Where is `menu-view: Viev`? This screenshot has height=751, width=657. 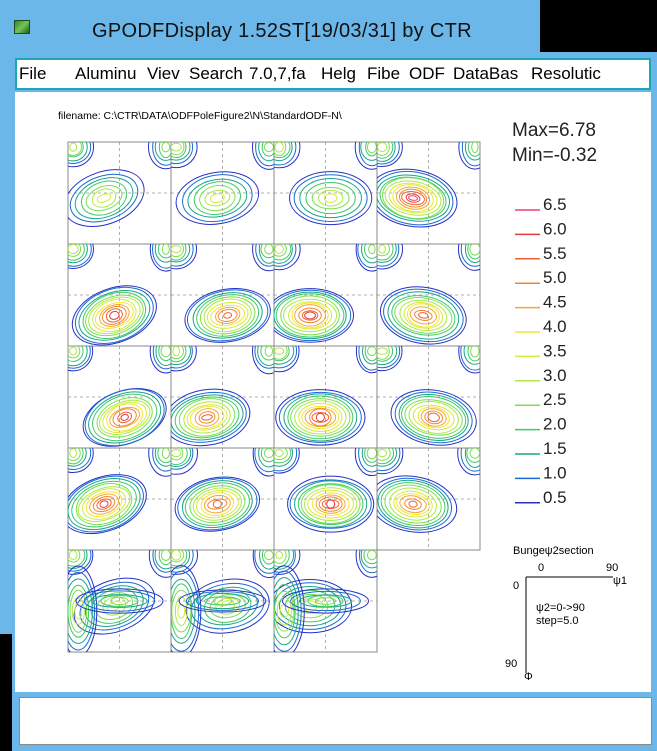
menu-view: Viev is located at coordinates (163, 73).